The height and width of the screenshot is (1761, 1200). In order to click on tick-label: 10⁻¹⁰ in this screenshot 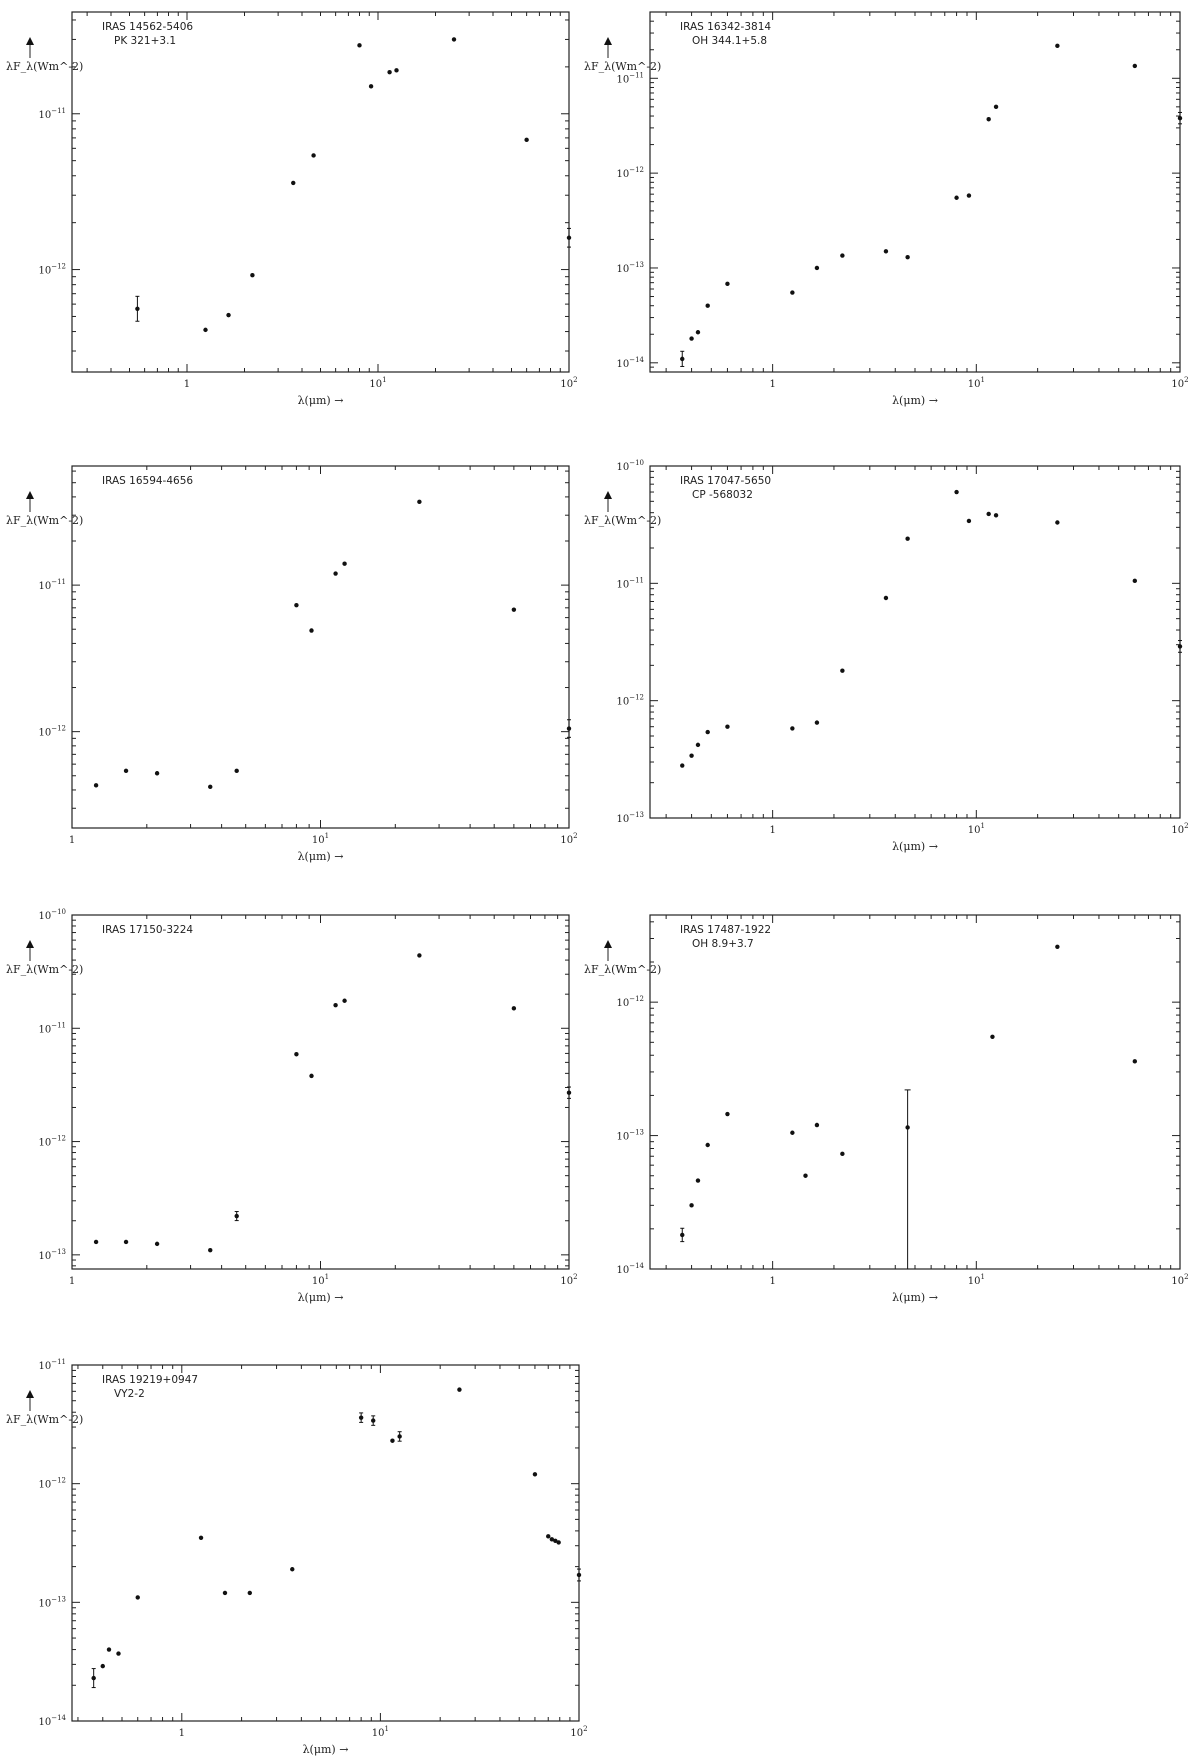, I will do `click(630, 466)`.